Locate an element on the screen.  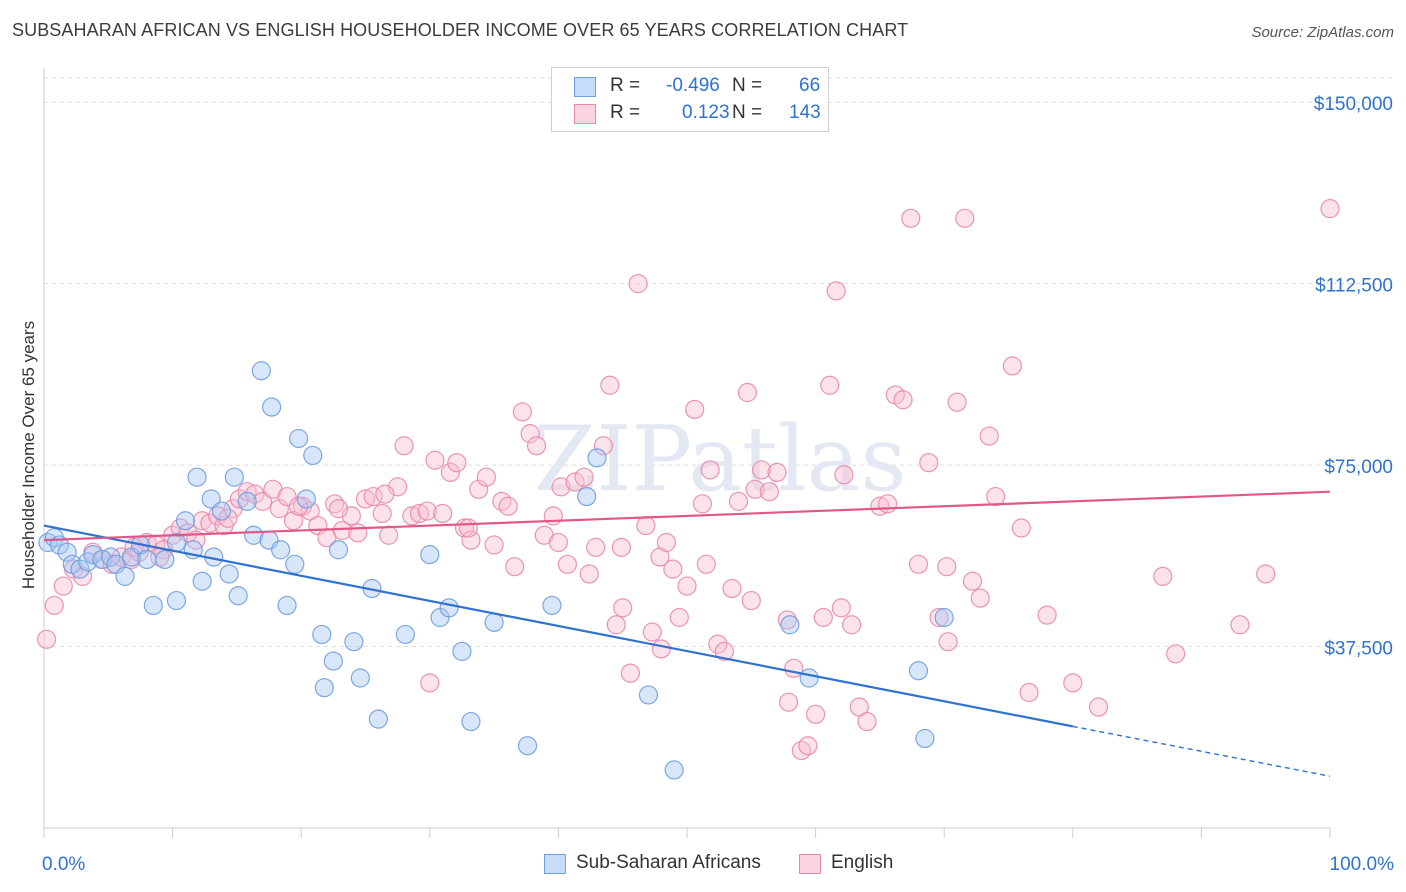
y-tick-label: $75,000 is located at coordinates (1358, 467).